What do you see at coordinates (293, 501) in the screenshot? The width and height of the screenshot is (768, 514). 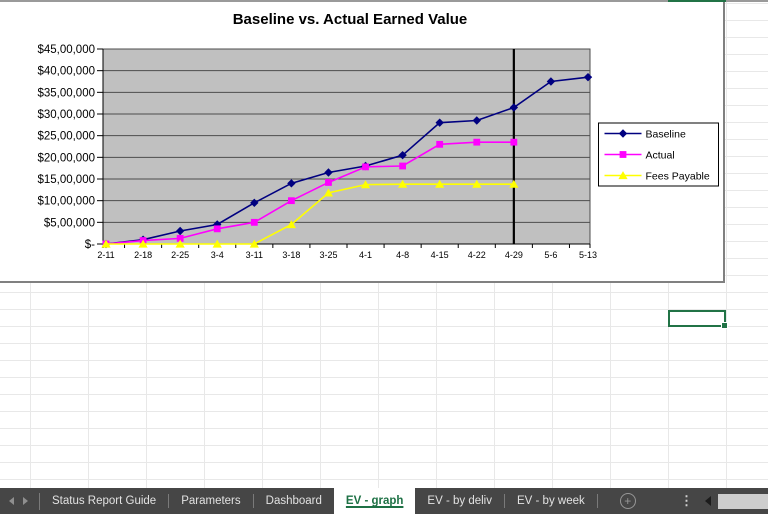 I see `sheet-tab-dashboard: Dashboard` at bounding box center [293, 501].